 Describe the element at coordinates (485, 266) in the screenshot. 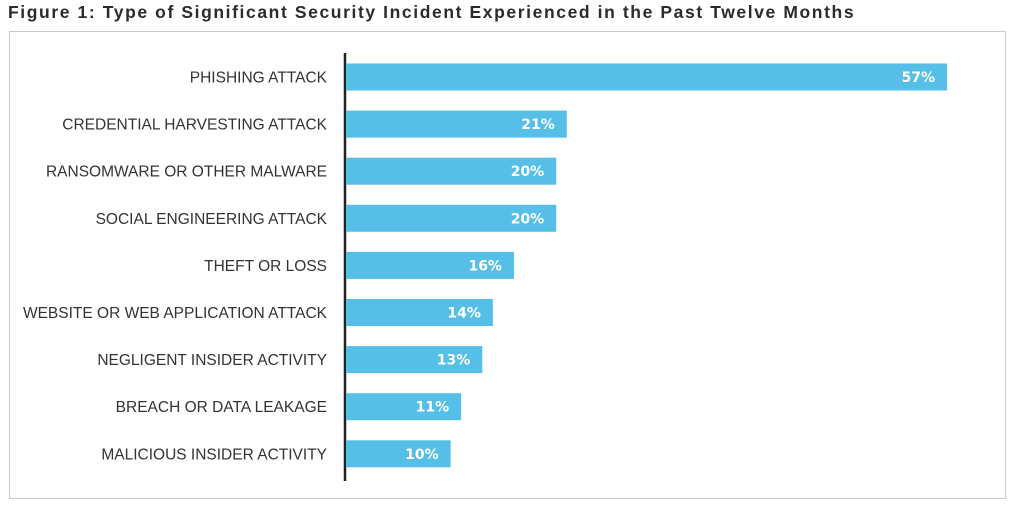

I see `value-label: 16%` at that location.